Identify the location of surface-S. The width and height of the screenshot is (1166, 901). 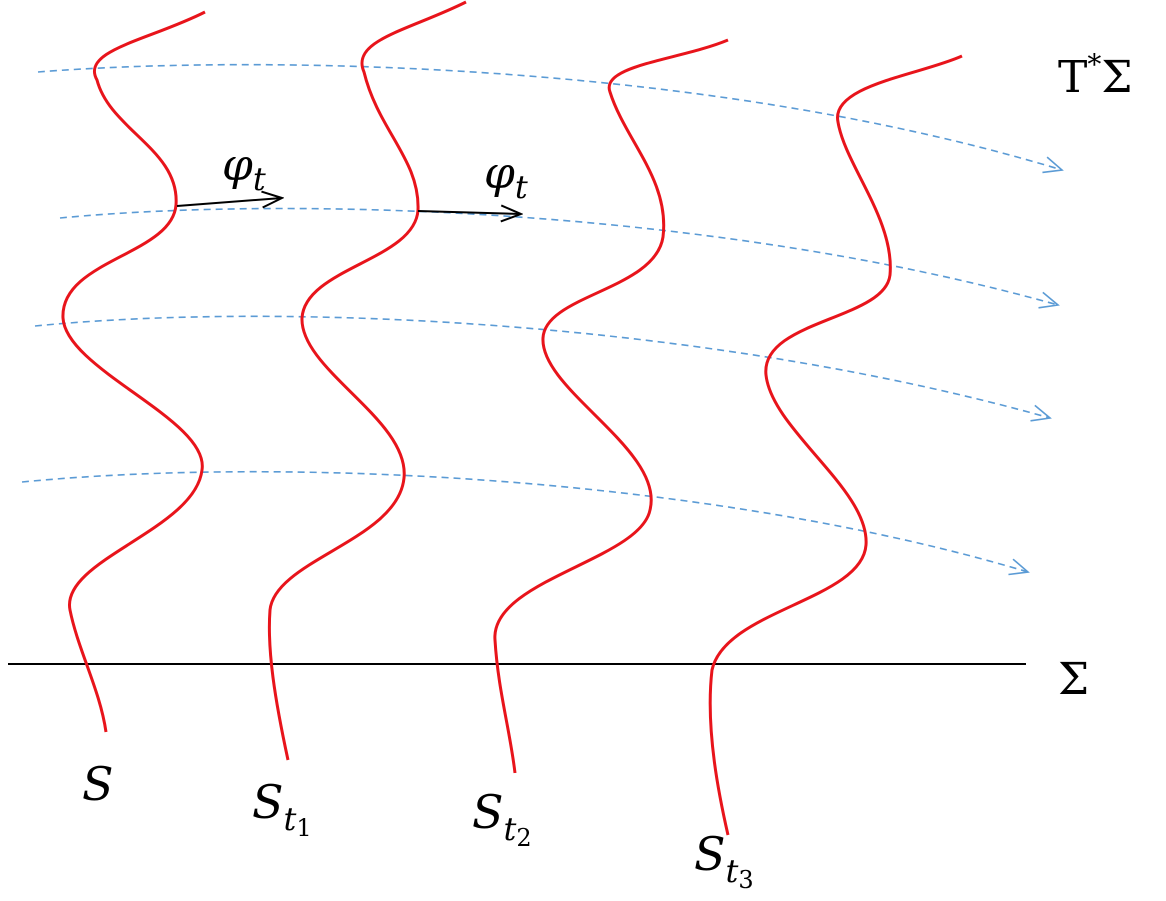
(133, 371).